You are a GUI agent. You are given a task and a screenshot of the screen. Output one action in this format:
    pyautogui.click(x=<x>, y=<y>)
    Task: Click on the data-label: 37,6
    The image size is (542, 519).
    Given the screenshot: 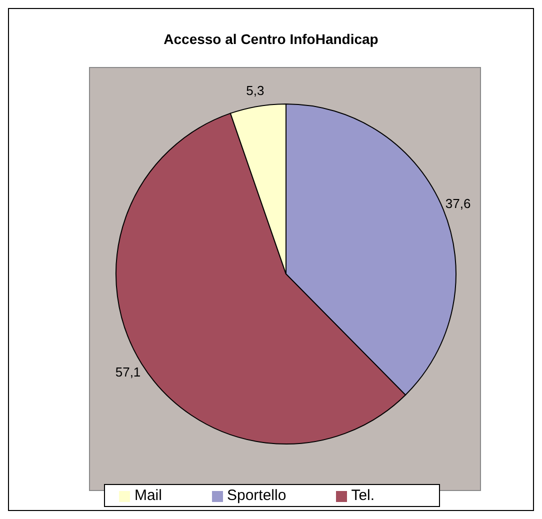 What is the action you would take?
    pyautogui.click(x=458, y=203)
    